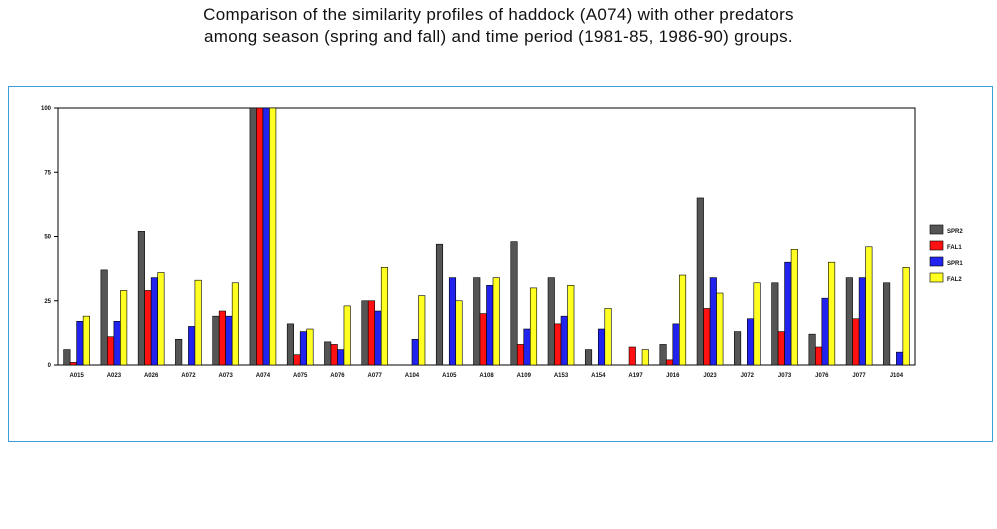 This screenshot has height=529, width=997. What do you see at coordinates (290, 344) in the screenshot?
I see `bar-spr2-a075` at bounding box center [290, 344].